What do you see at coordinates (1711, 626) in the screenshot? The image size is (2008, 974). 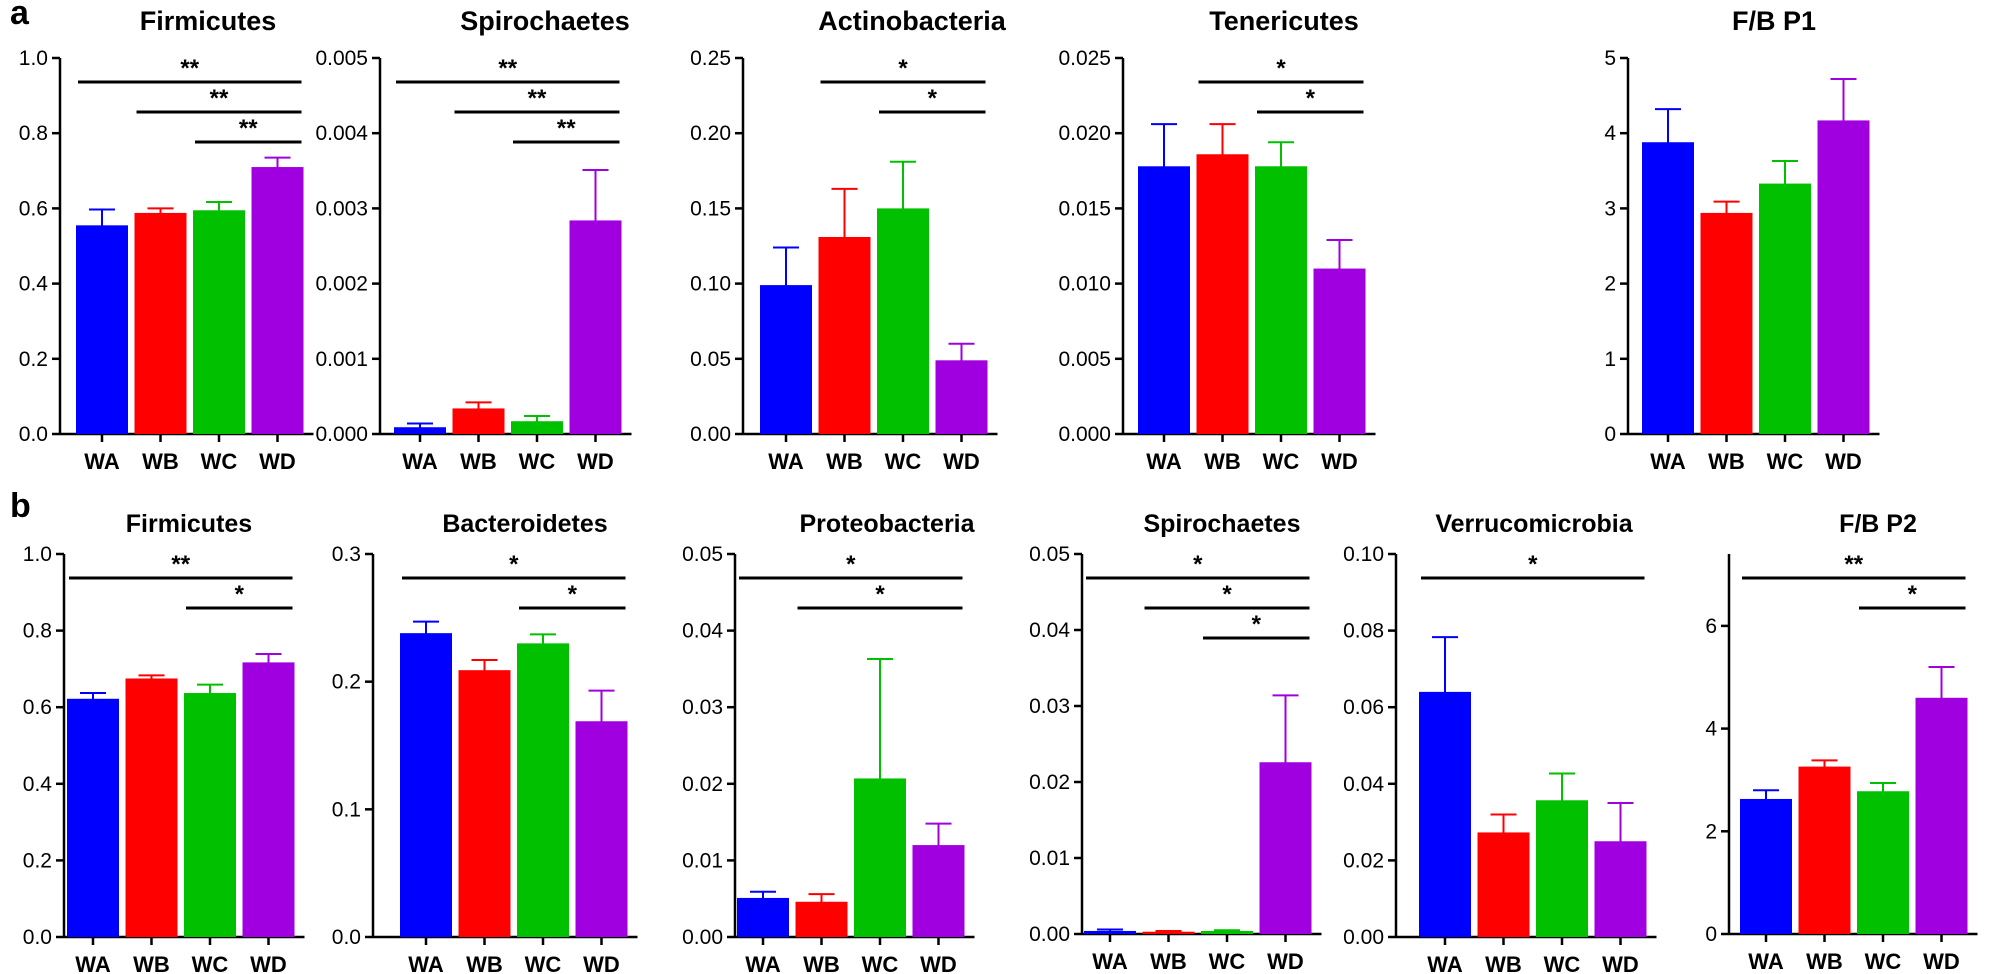 I see `y-tick-label: 6` at bounding box center [1711, 626].